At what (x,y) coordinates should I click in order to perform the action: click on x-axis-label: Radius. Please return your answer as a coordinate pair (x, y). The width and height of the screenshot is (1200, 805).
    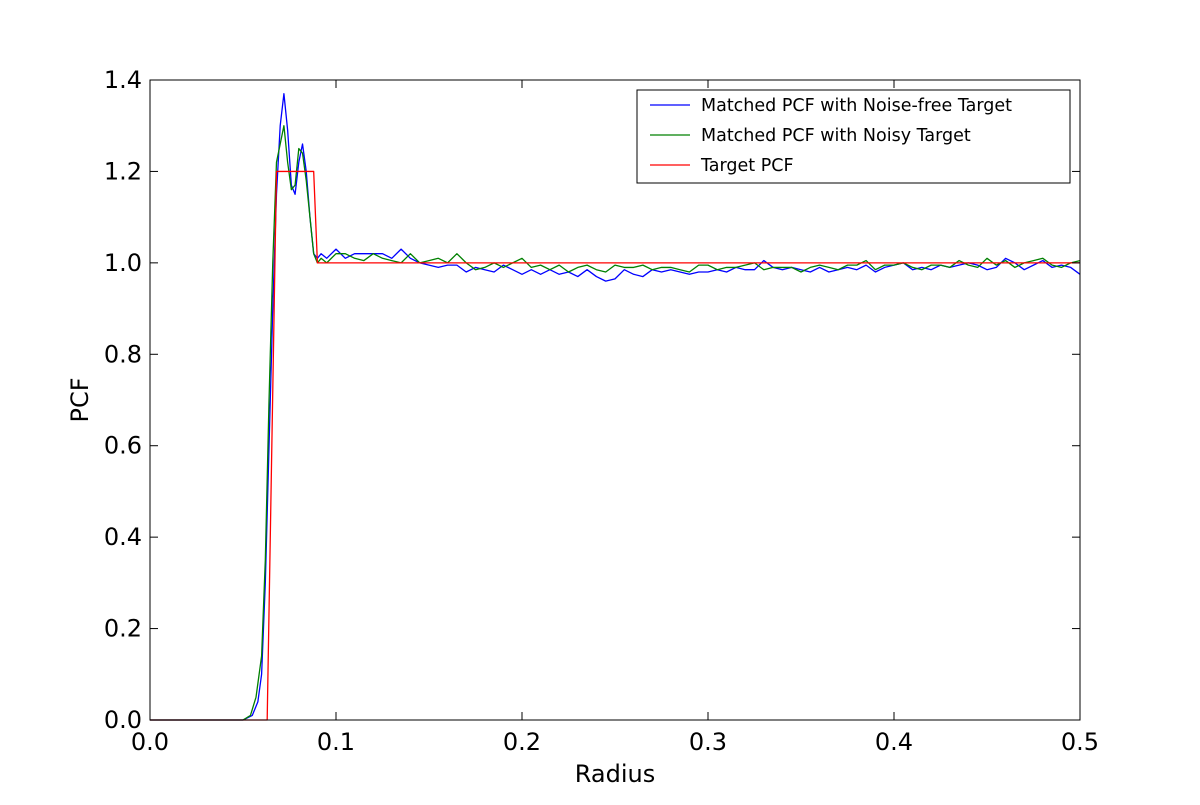
    Looking at the image, I should click on (615, 774).